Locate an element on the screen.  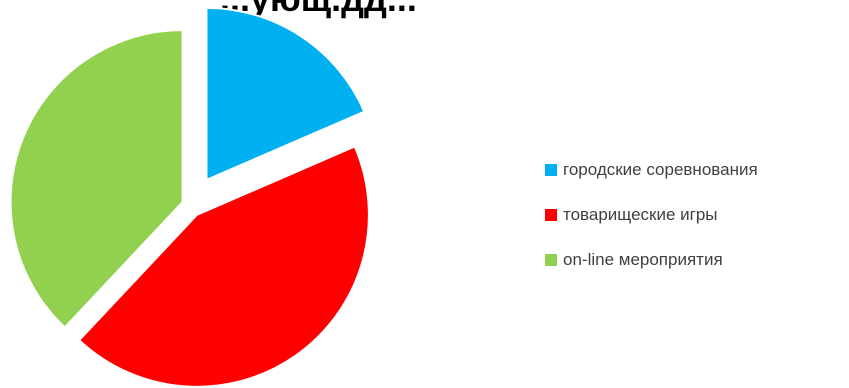
legend-item-2: товарищеские игры is located at coordinates (651, 215).